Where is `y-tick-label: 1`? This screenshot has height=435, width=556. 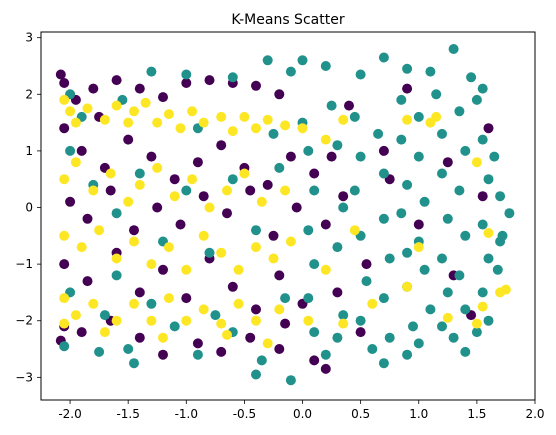 y-tick-label: 1 is located at coordinates (29, 151).